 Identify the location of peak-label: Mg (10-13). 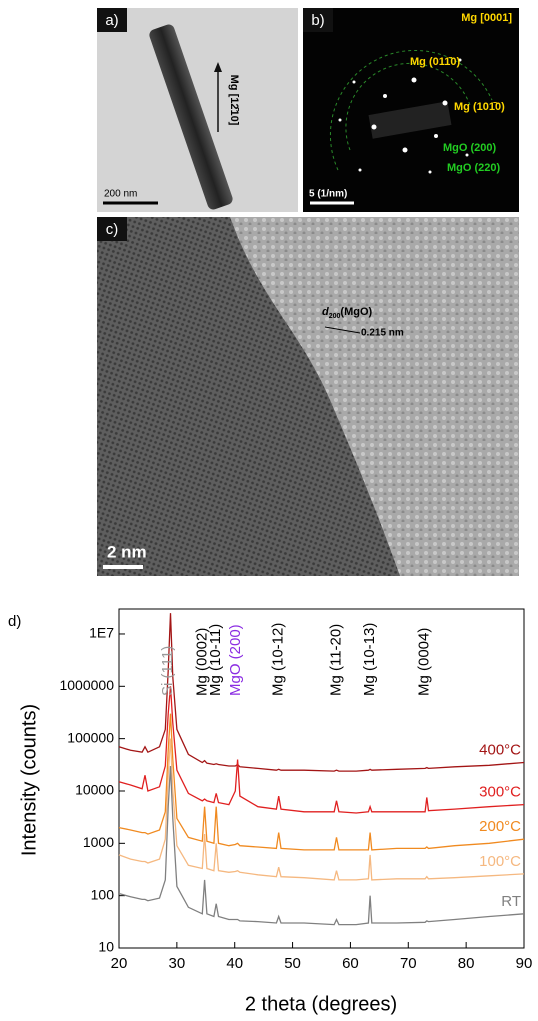
(369, 659).